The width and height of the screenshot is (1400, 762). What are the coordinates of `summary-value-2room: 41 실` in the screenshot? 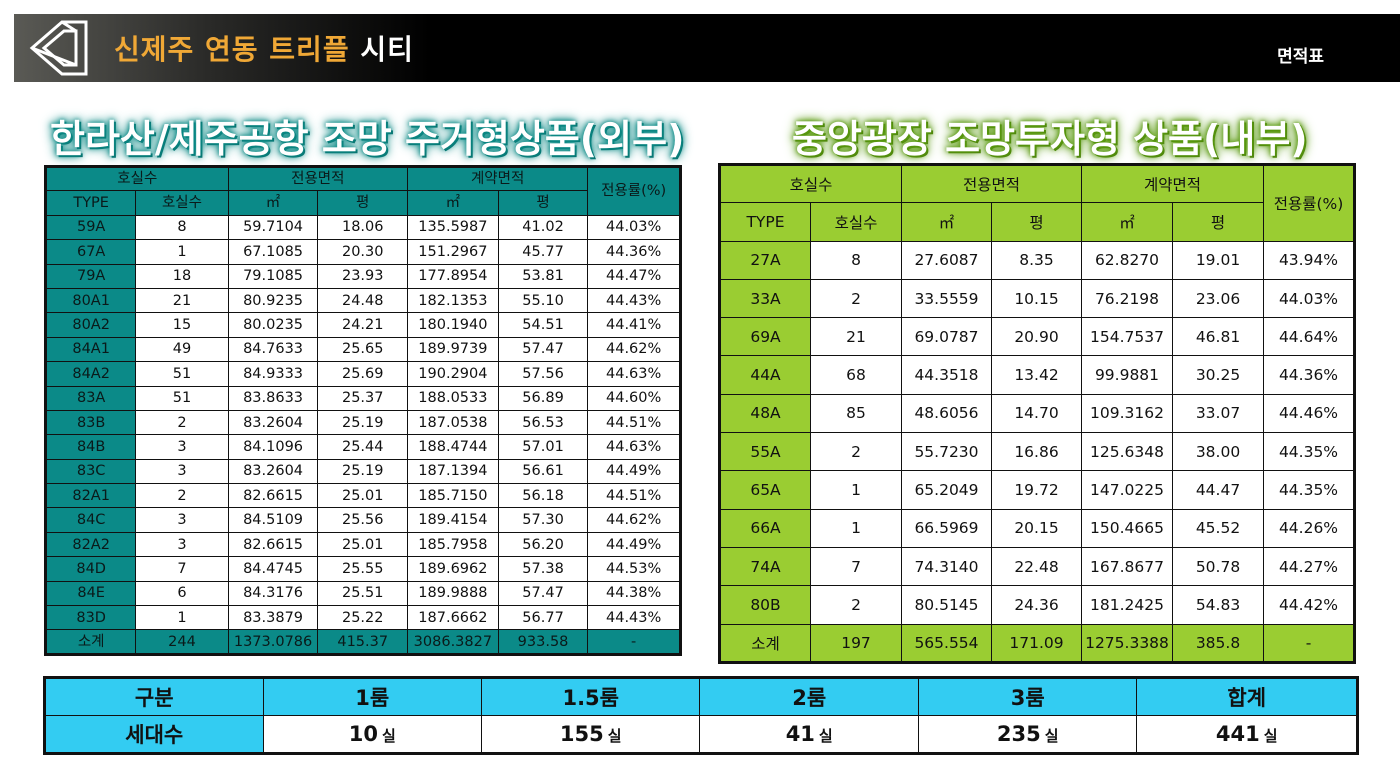 It's located at (809, 734).